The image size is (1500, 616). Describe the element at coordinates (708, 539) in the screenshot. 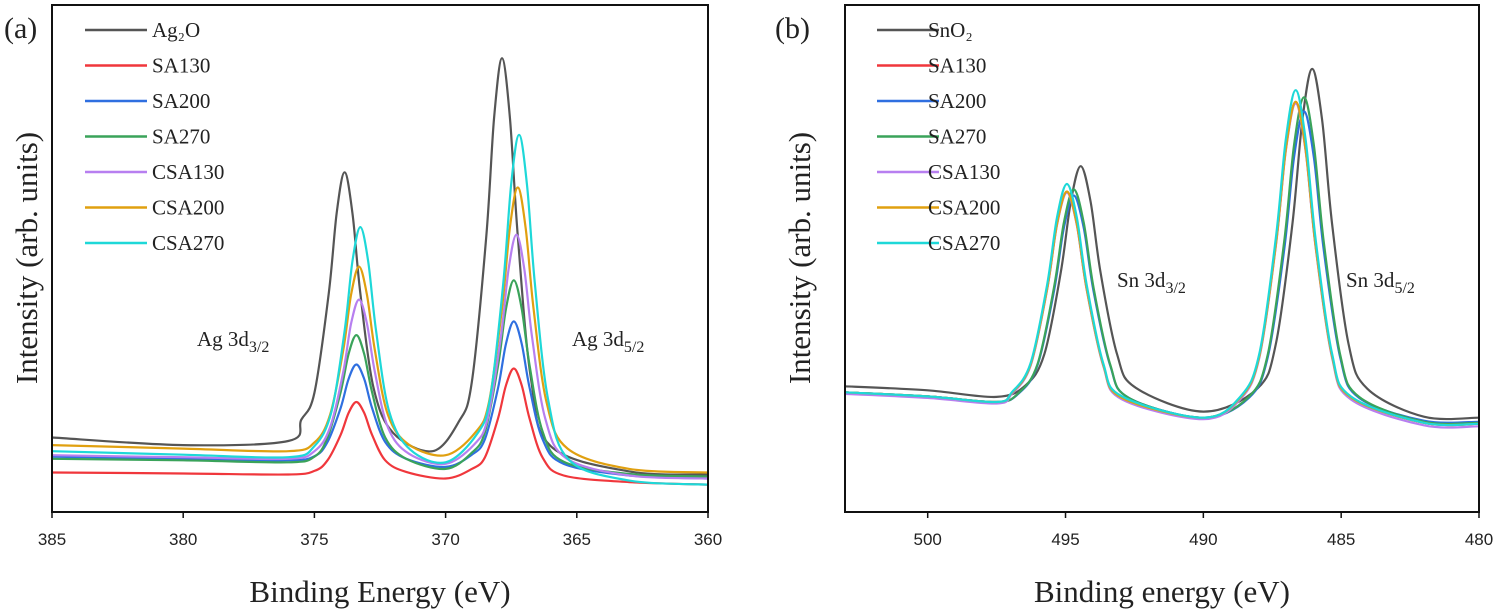

I see `x-tick-label: 360` at that location.